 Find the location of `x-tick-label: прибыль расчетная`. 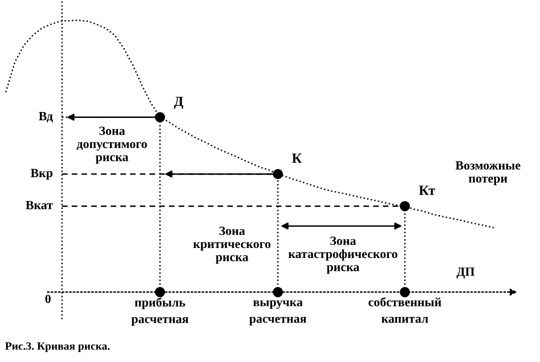

x-tick-label: прибыль расчетная is located at coordinates (159, 312).